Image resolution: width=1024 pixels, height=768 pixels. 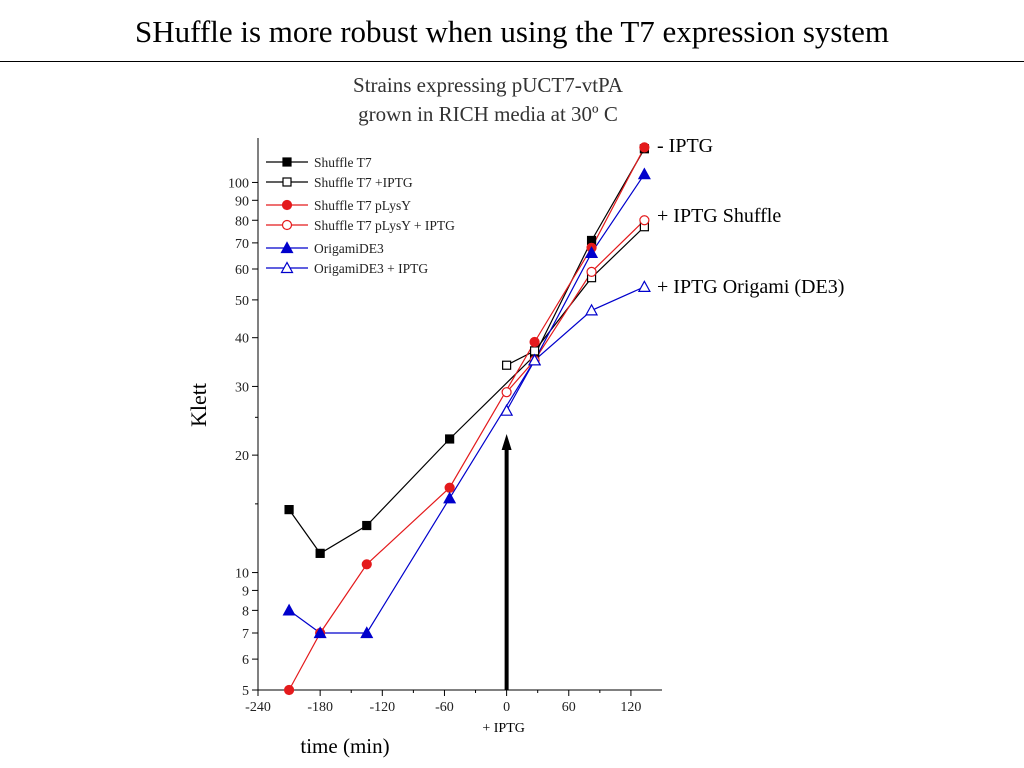 I want to click on y-tick-label: 7, so click(x=245, y=634).